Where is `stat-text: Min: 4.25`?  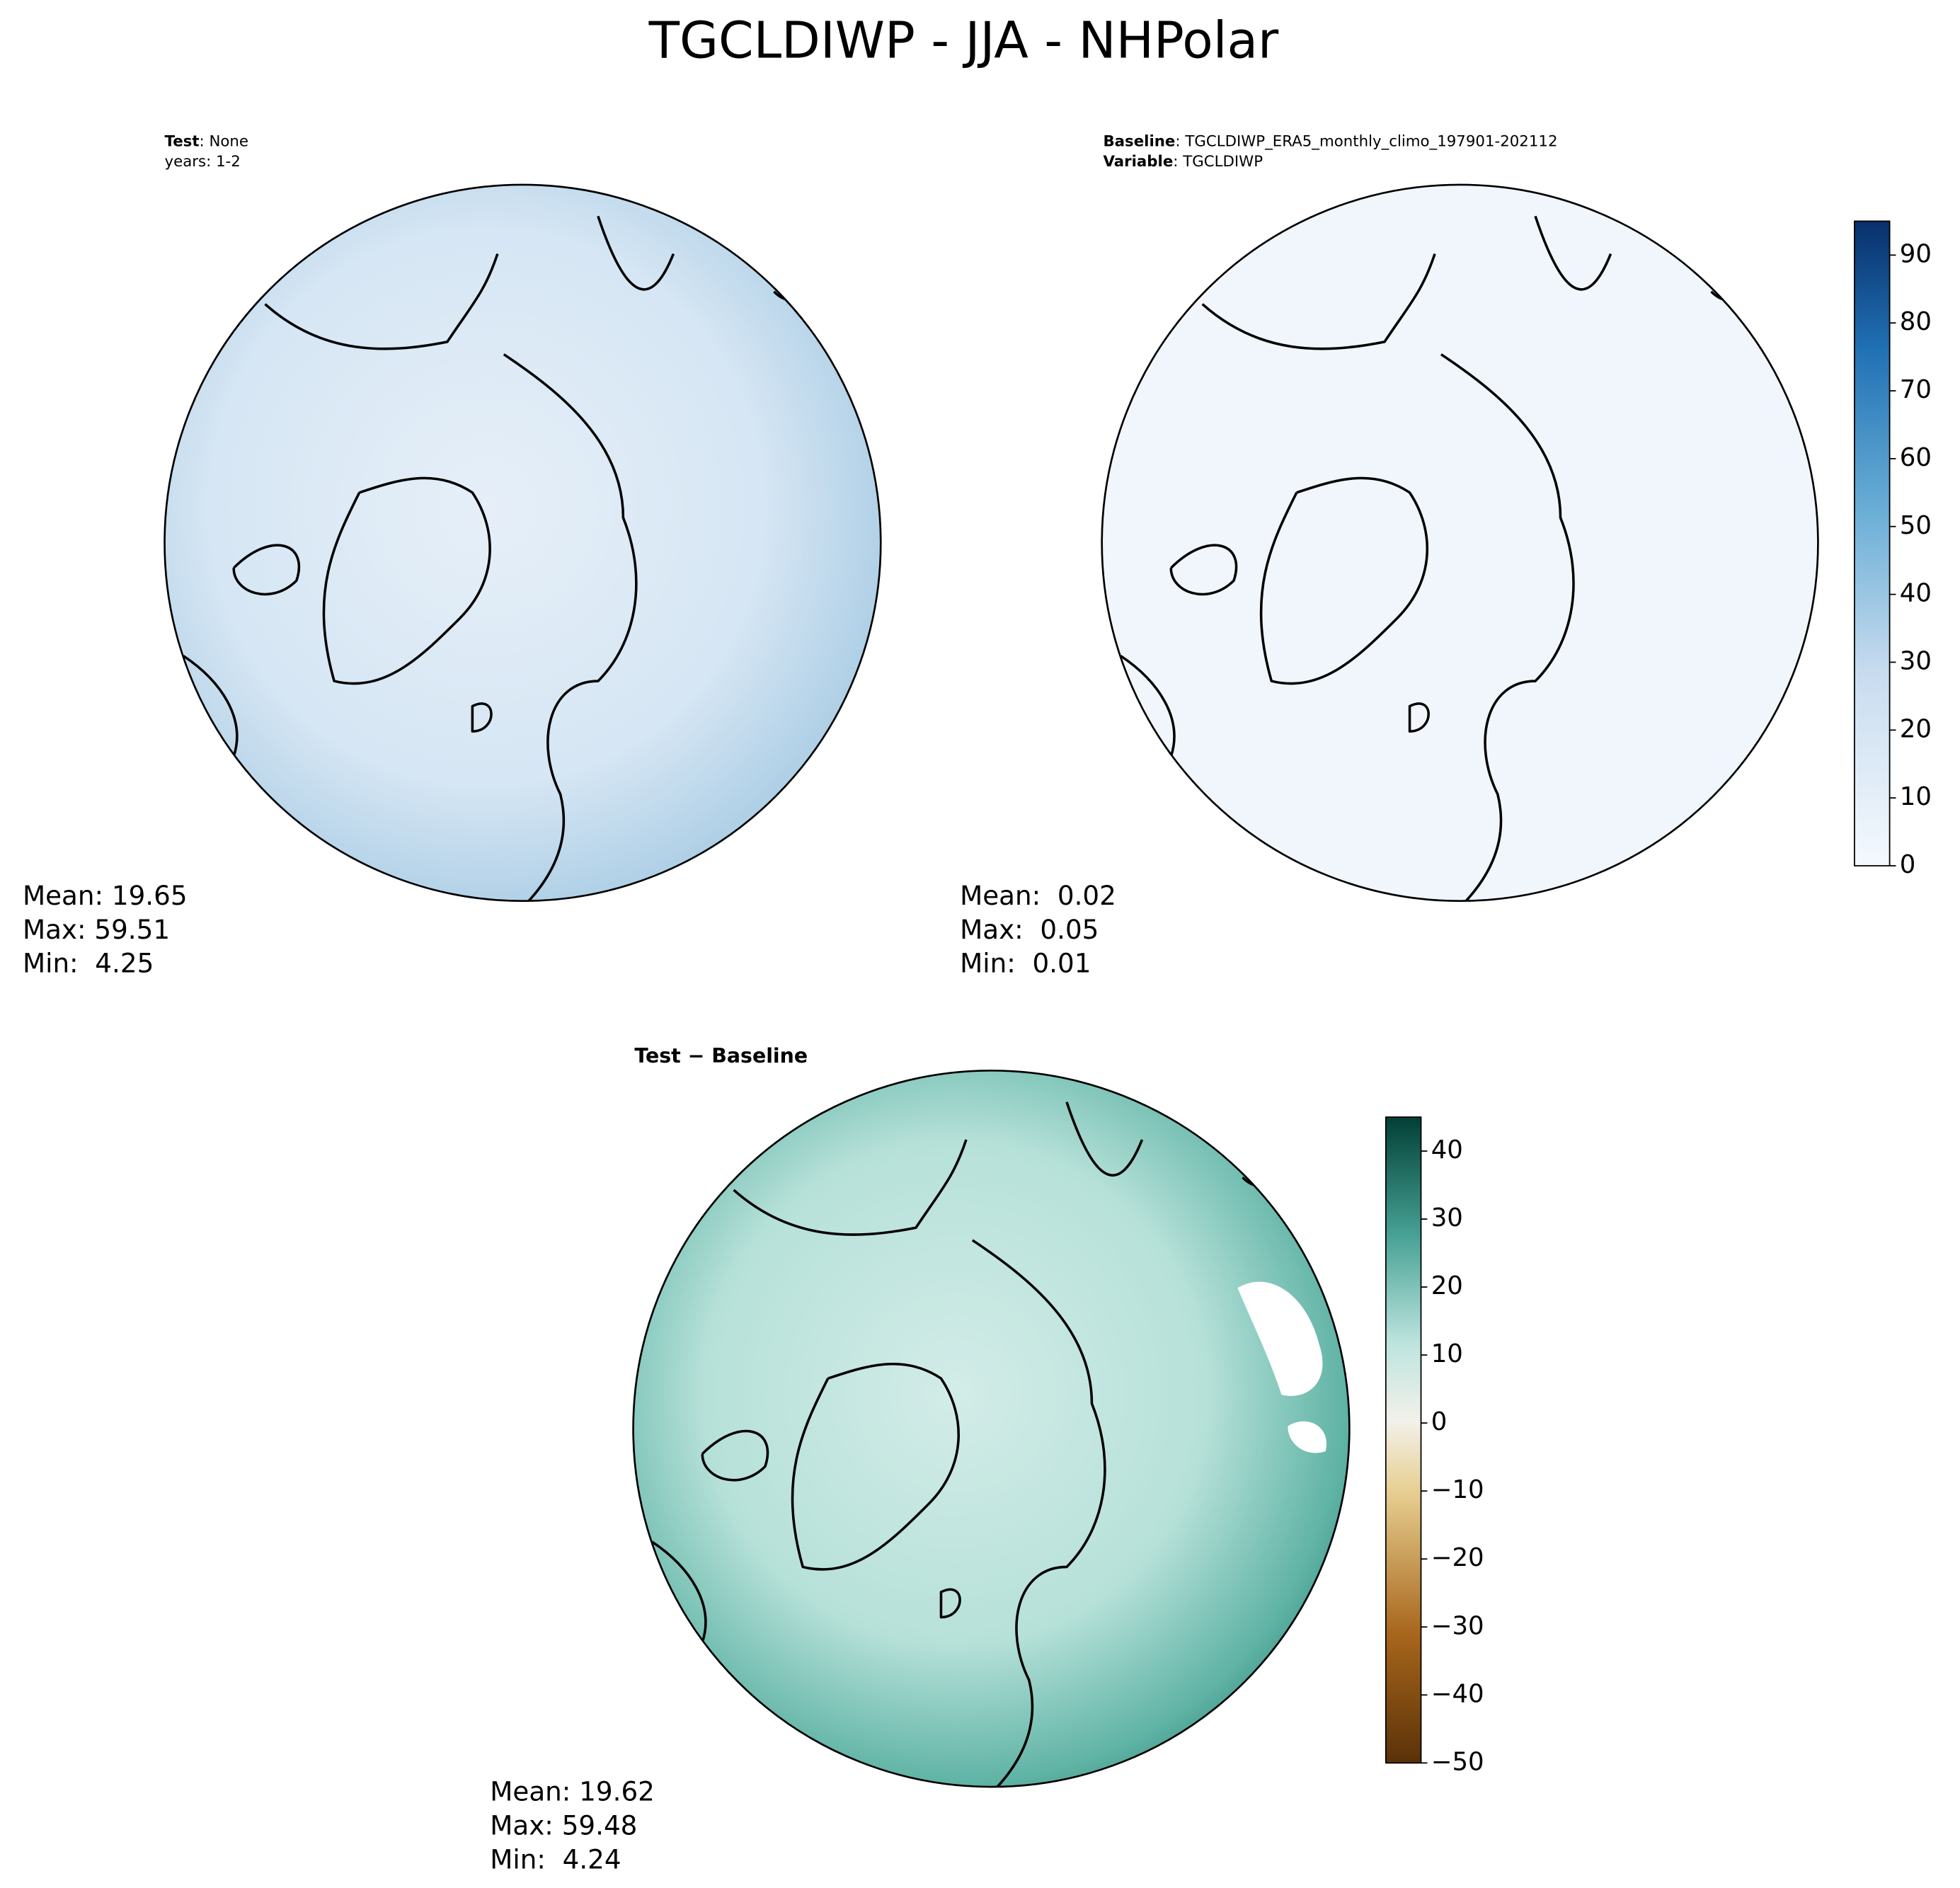
stat-text: Min: 4.25 is located at coordinates (88, 964).